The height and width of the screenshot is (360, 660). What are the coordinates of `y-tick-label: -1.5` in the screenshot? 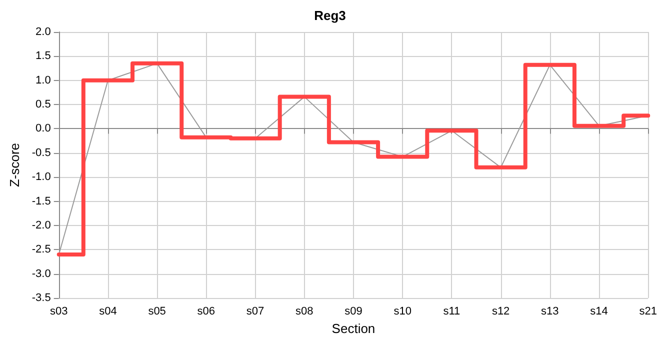 It's located at (41, 201).